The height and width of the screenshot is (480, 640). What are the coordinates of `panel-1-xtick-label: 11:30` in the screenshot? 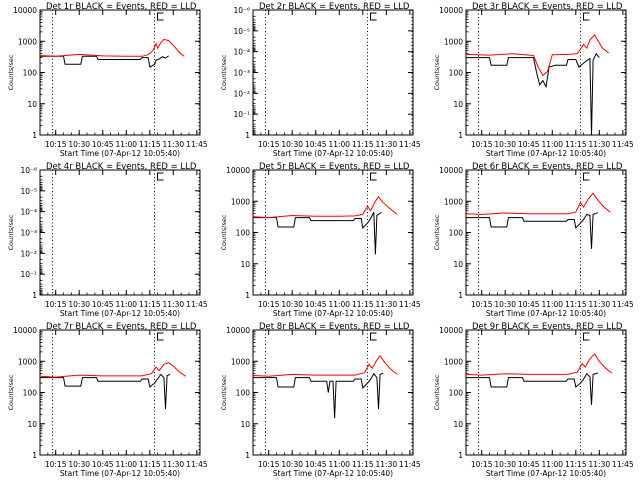 It's located at (174, 144).